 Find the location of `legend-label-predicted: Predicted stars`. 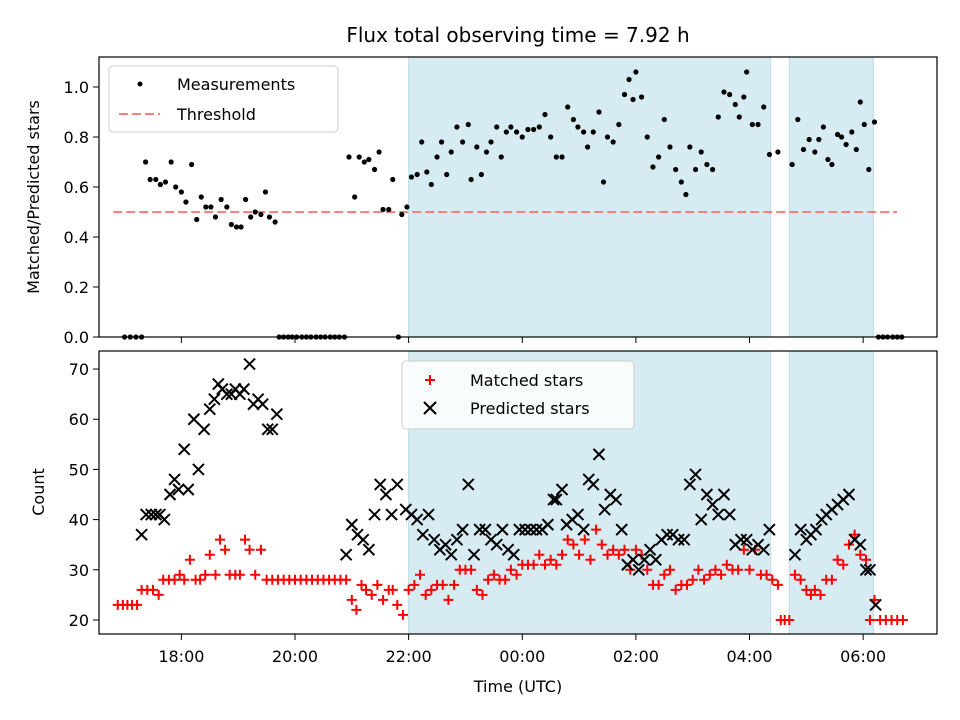

legend-label-predicted: Predicted stars is located at coordinates (530, 408).